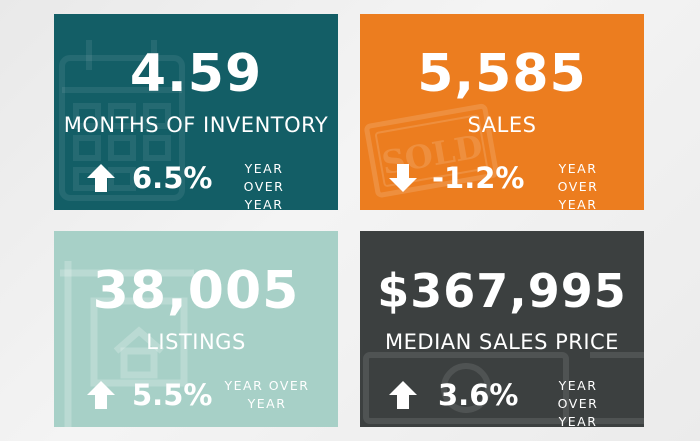 The image size is (700, 441). What do you see at coordinates (196, 342) in the screenshot?
I see `listings-label: LISTINGS` at bounding box center [196, 342].